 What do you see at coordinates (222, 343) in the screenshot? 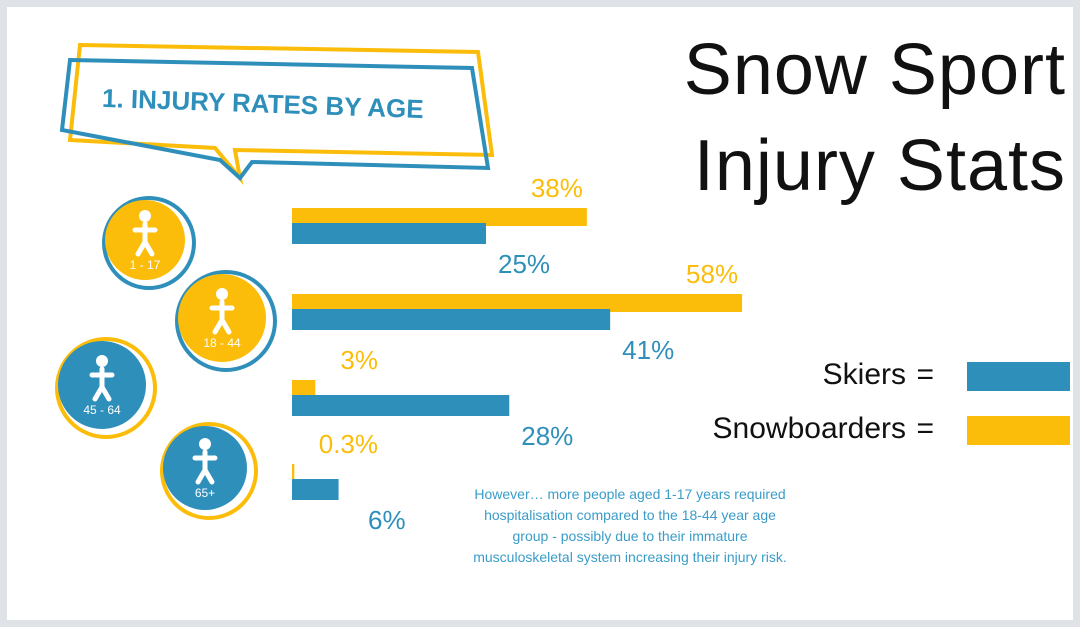
I see `category-label: 18 - 44` at bounding box center [222, 343].